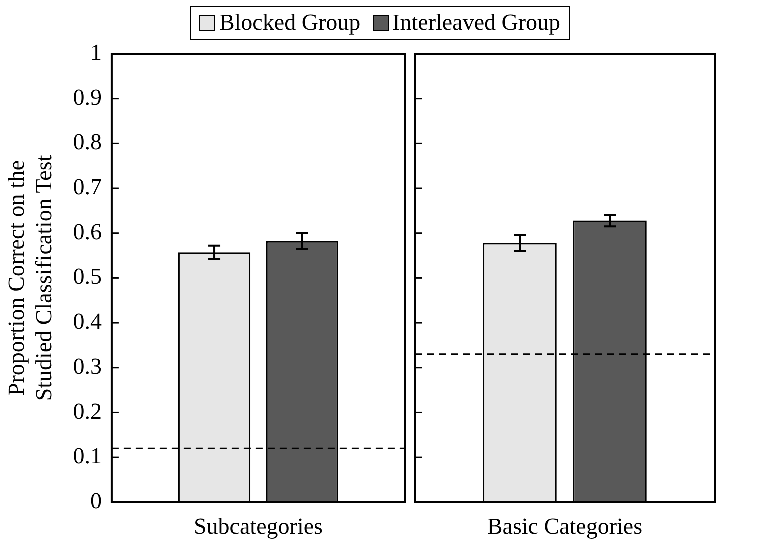 The height and width of the screenshot is (558, 760). I want to click on y-tick-label: 0.7, so click(87, 187).